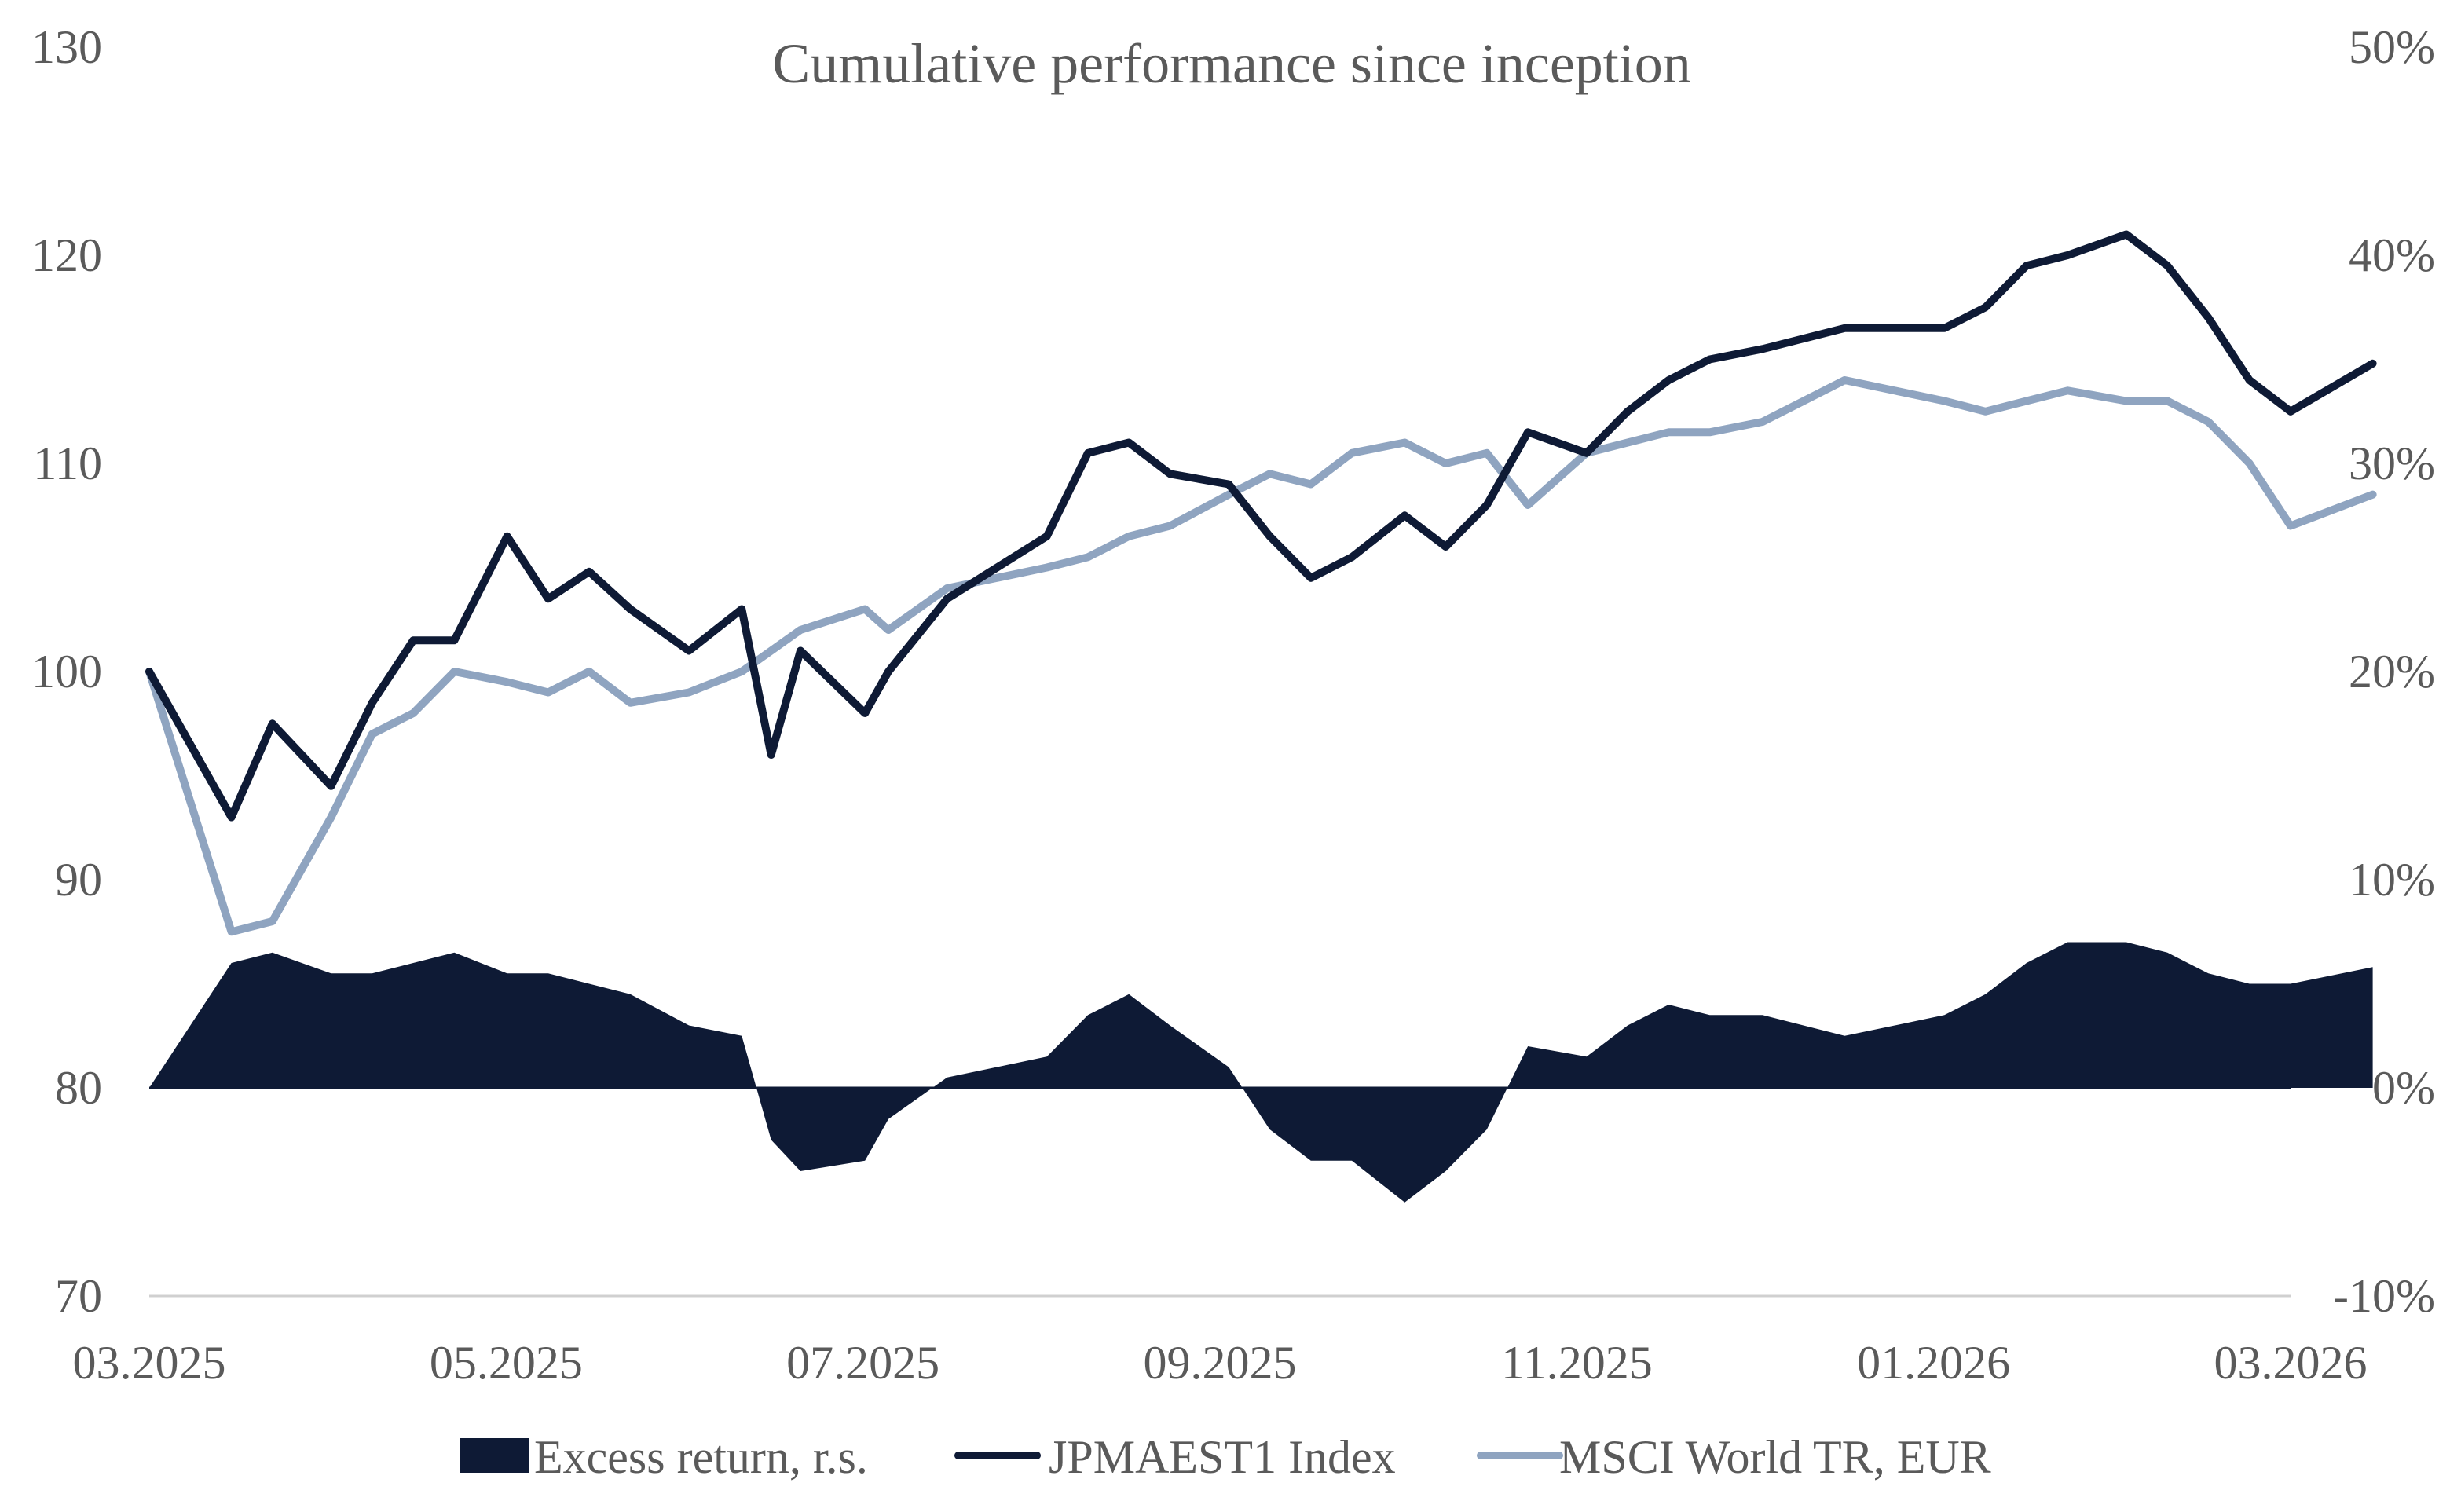 The width and height of the screenshot is (2450, 1512). I want to click on right-axis: -10% 0% 10% 20% 30% 40% 50%, so click(2384, 671).